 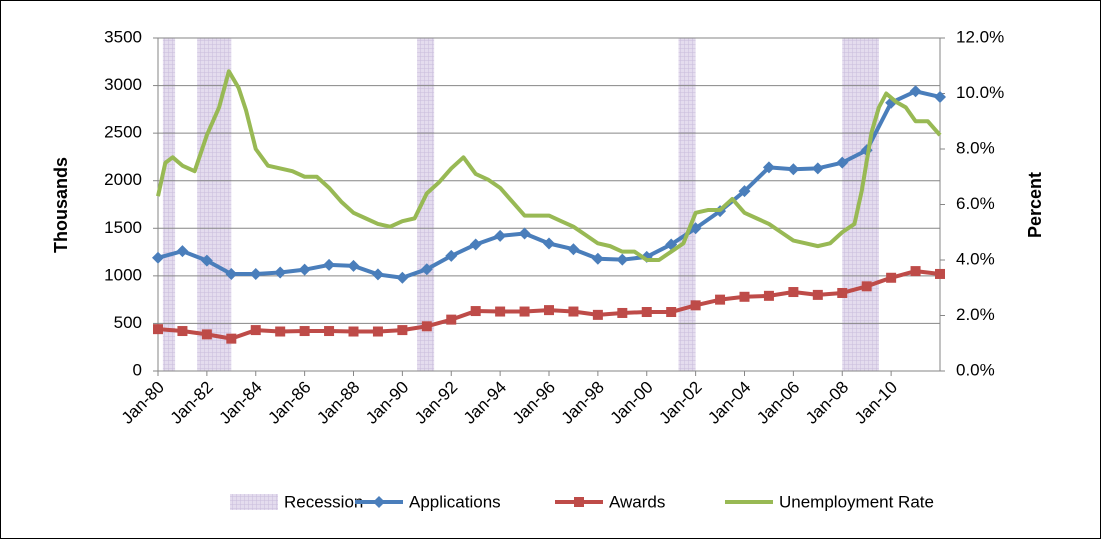 I want to click on y-tick-label: 3500, so click(x=123, y=36).